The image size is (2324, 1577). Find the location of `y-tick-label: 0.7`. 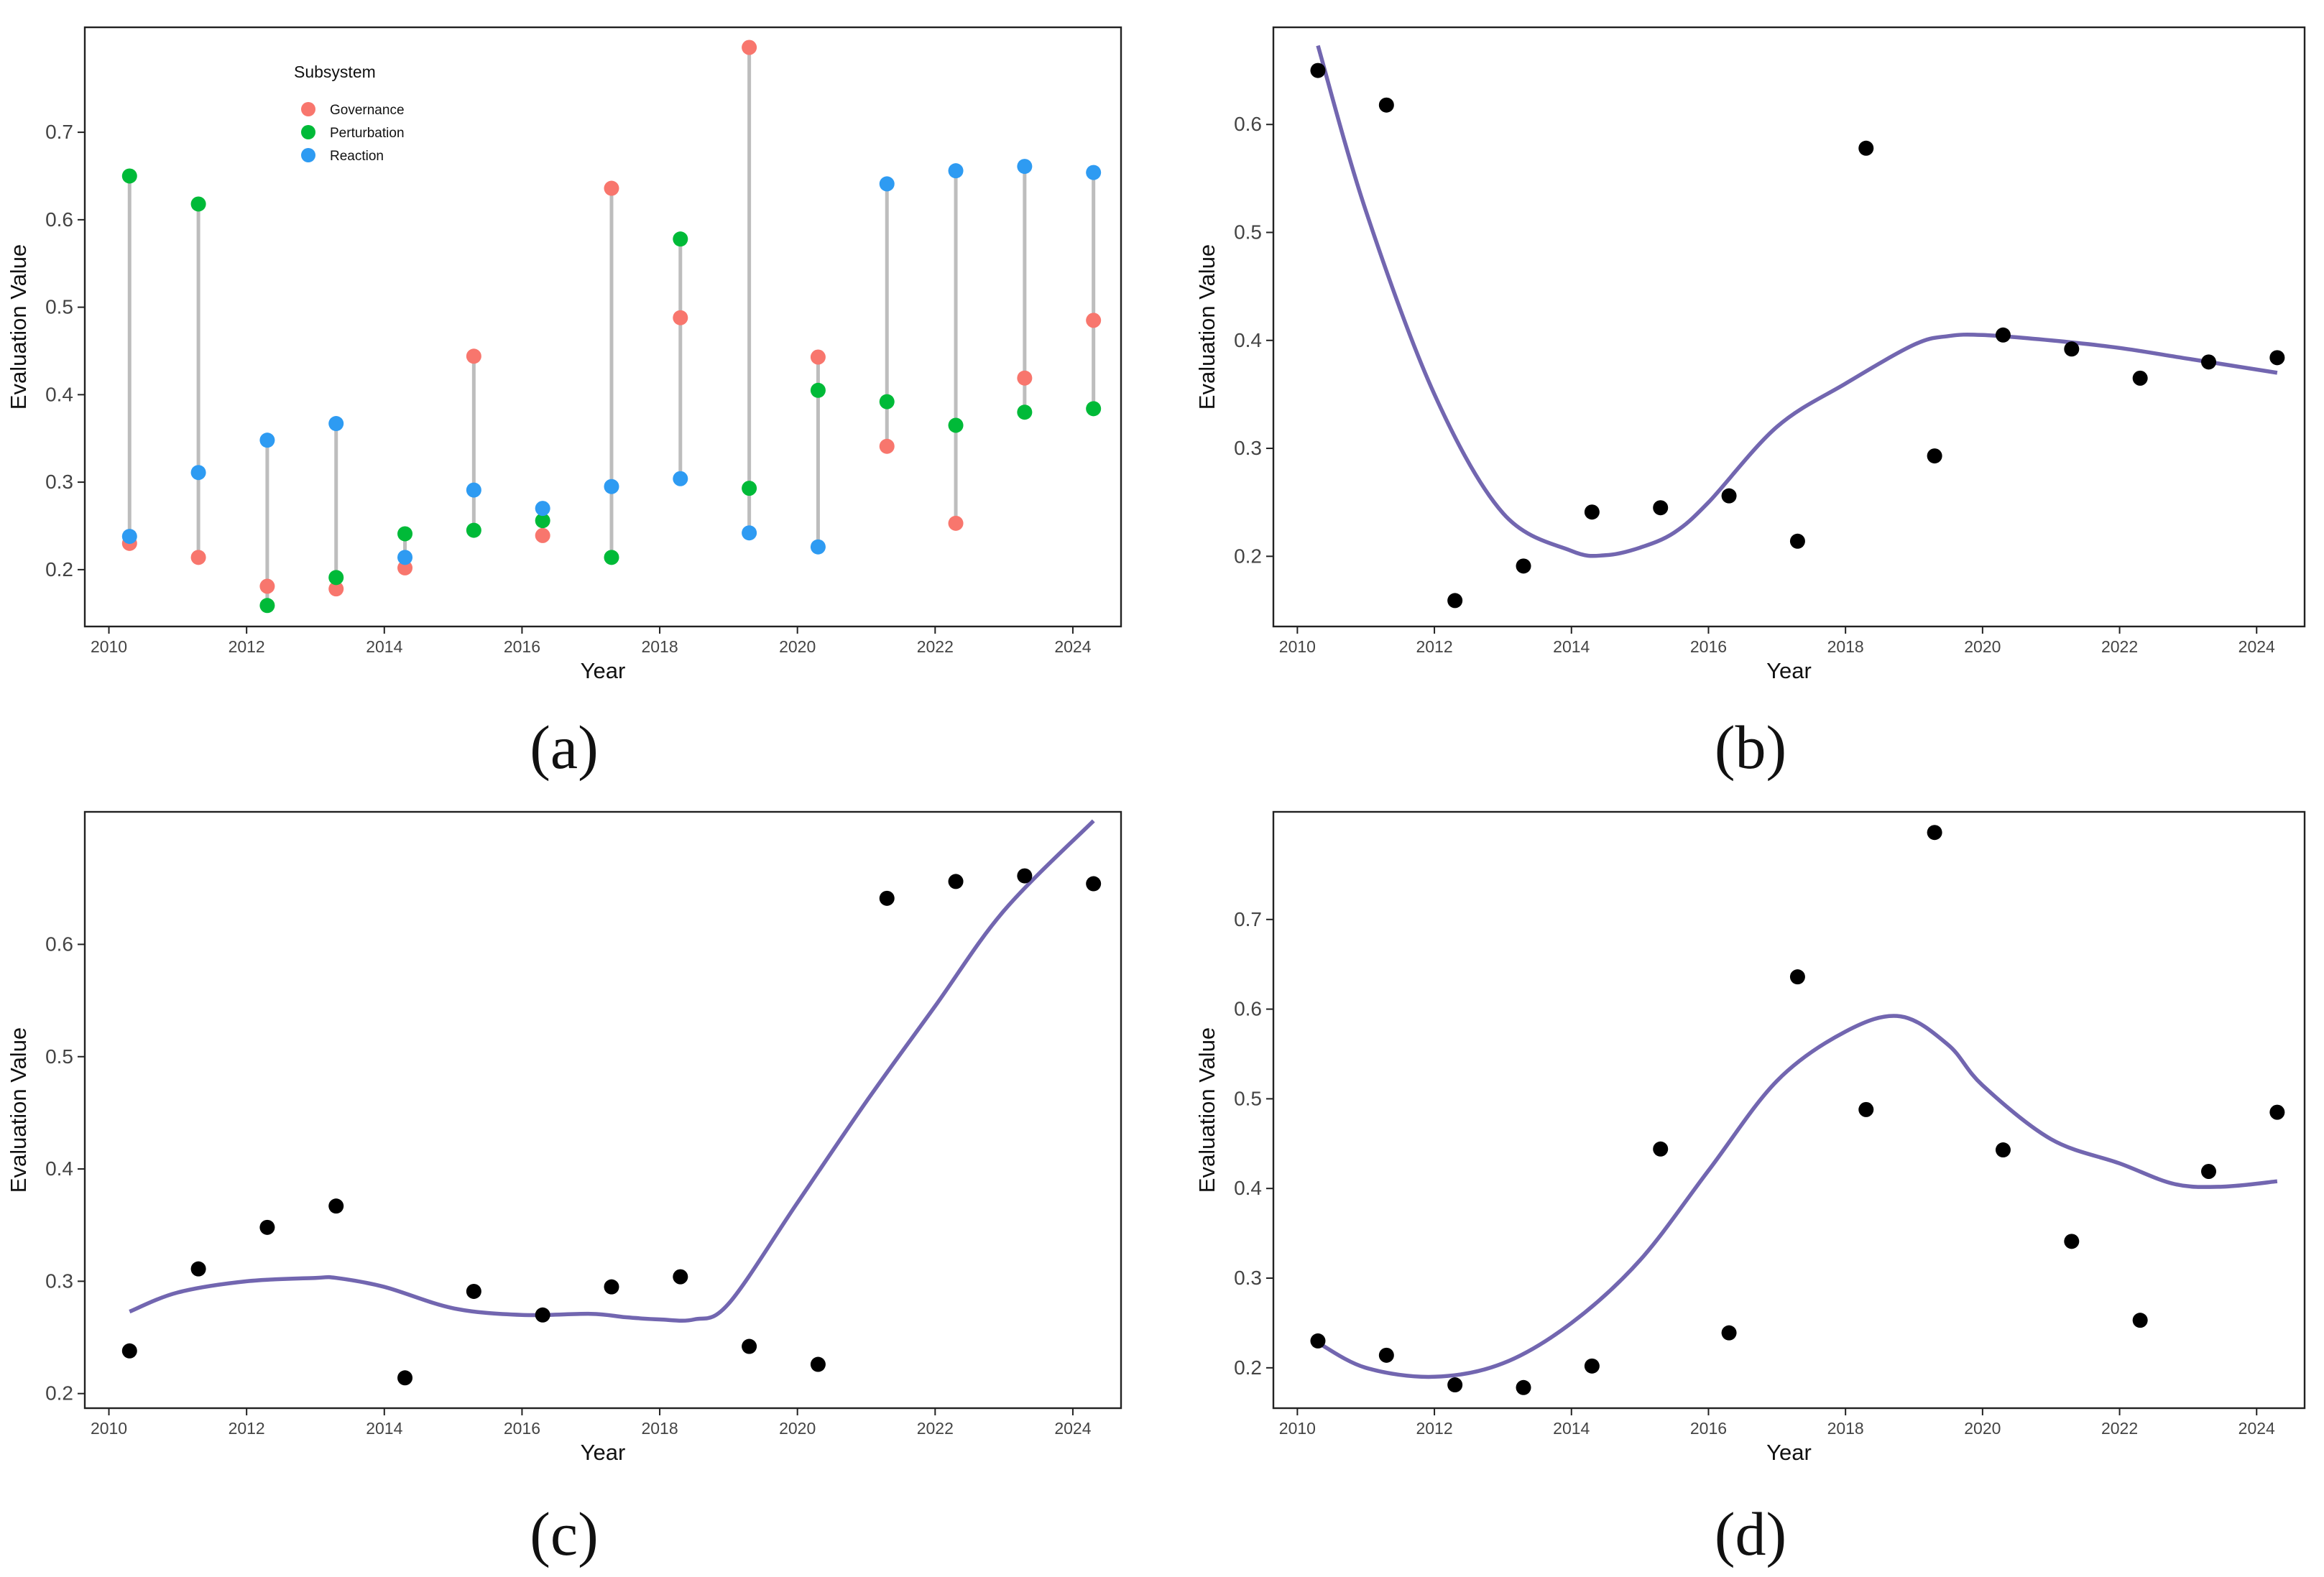

y-tick-label: 0.7 is located at coordinates (1248, 919).